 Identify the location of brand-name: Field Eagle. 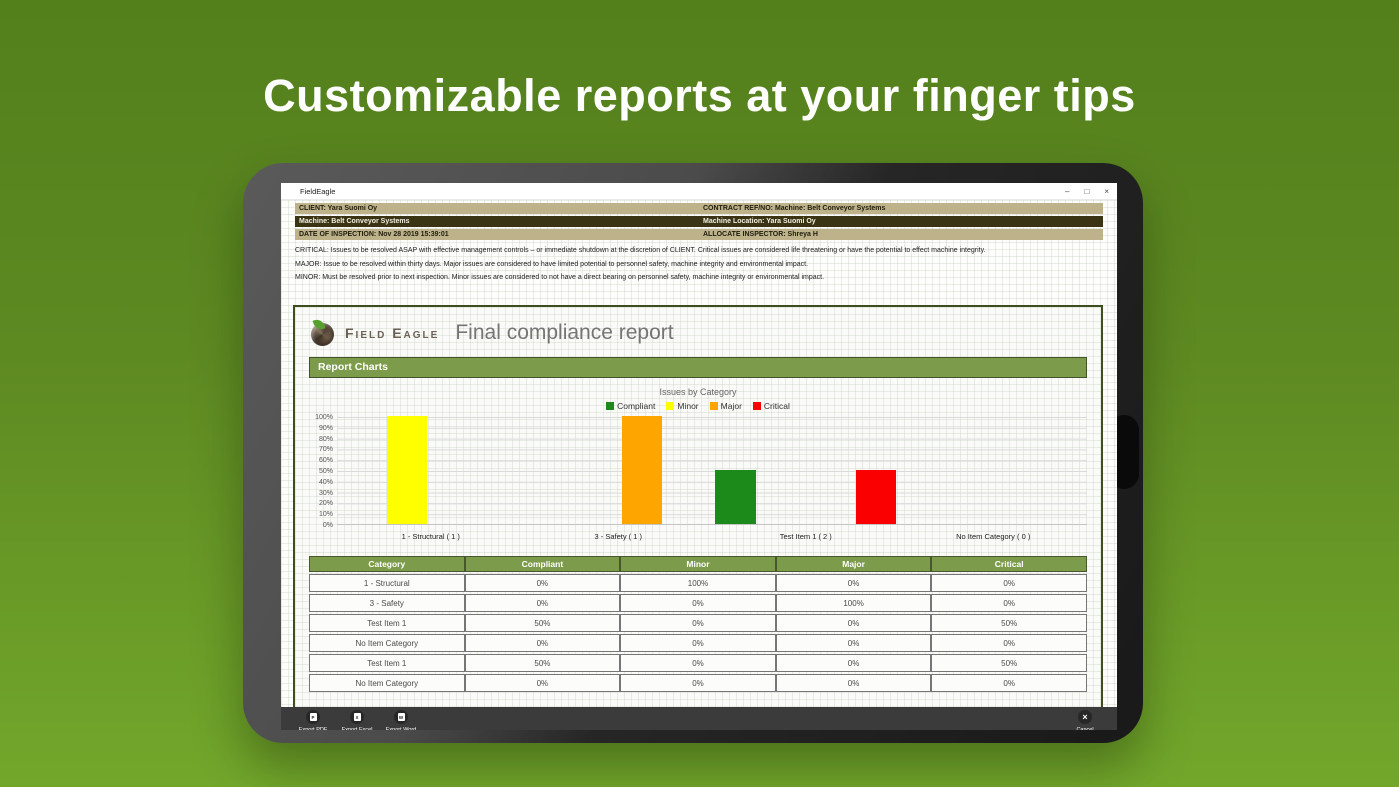
(392, 333).